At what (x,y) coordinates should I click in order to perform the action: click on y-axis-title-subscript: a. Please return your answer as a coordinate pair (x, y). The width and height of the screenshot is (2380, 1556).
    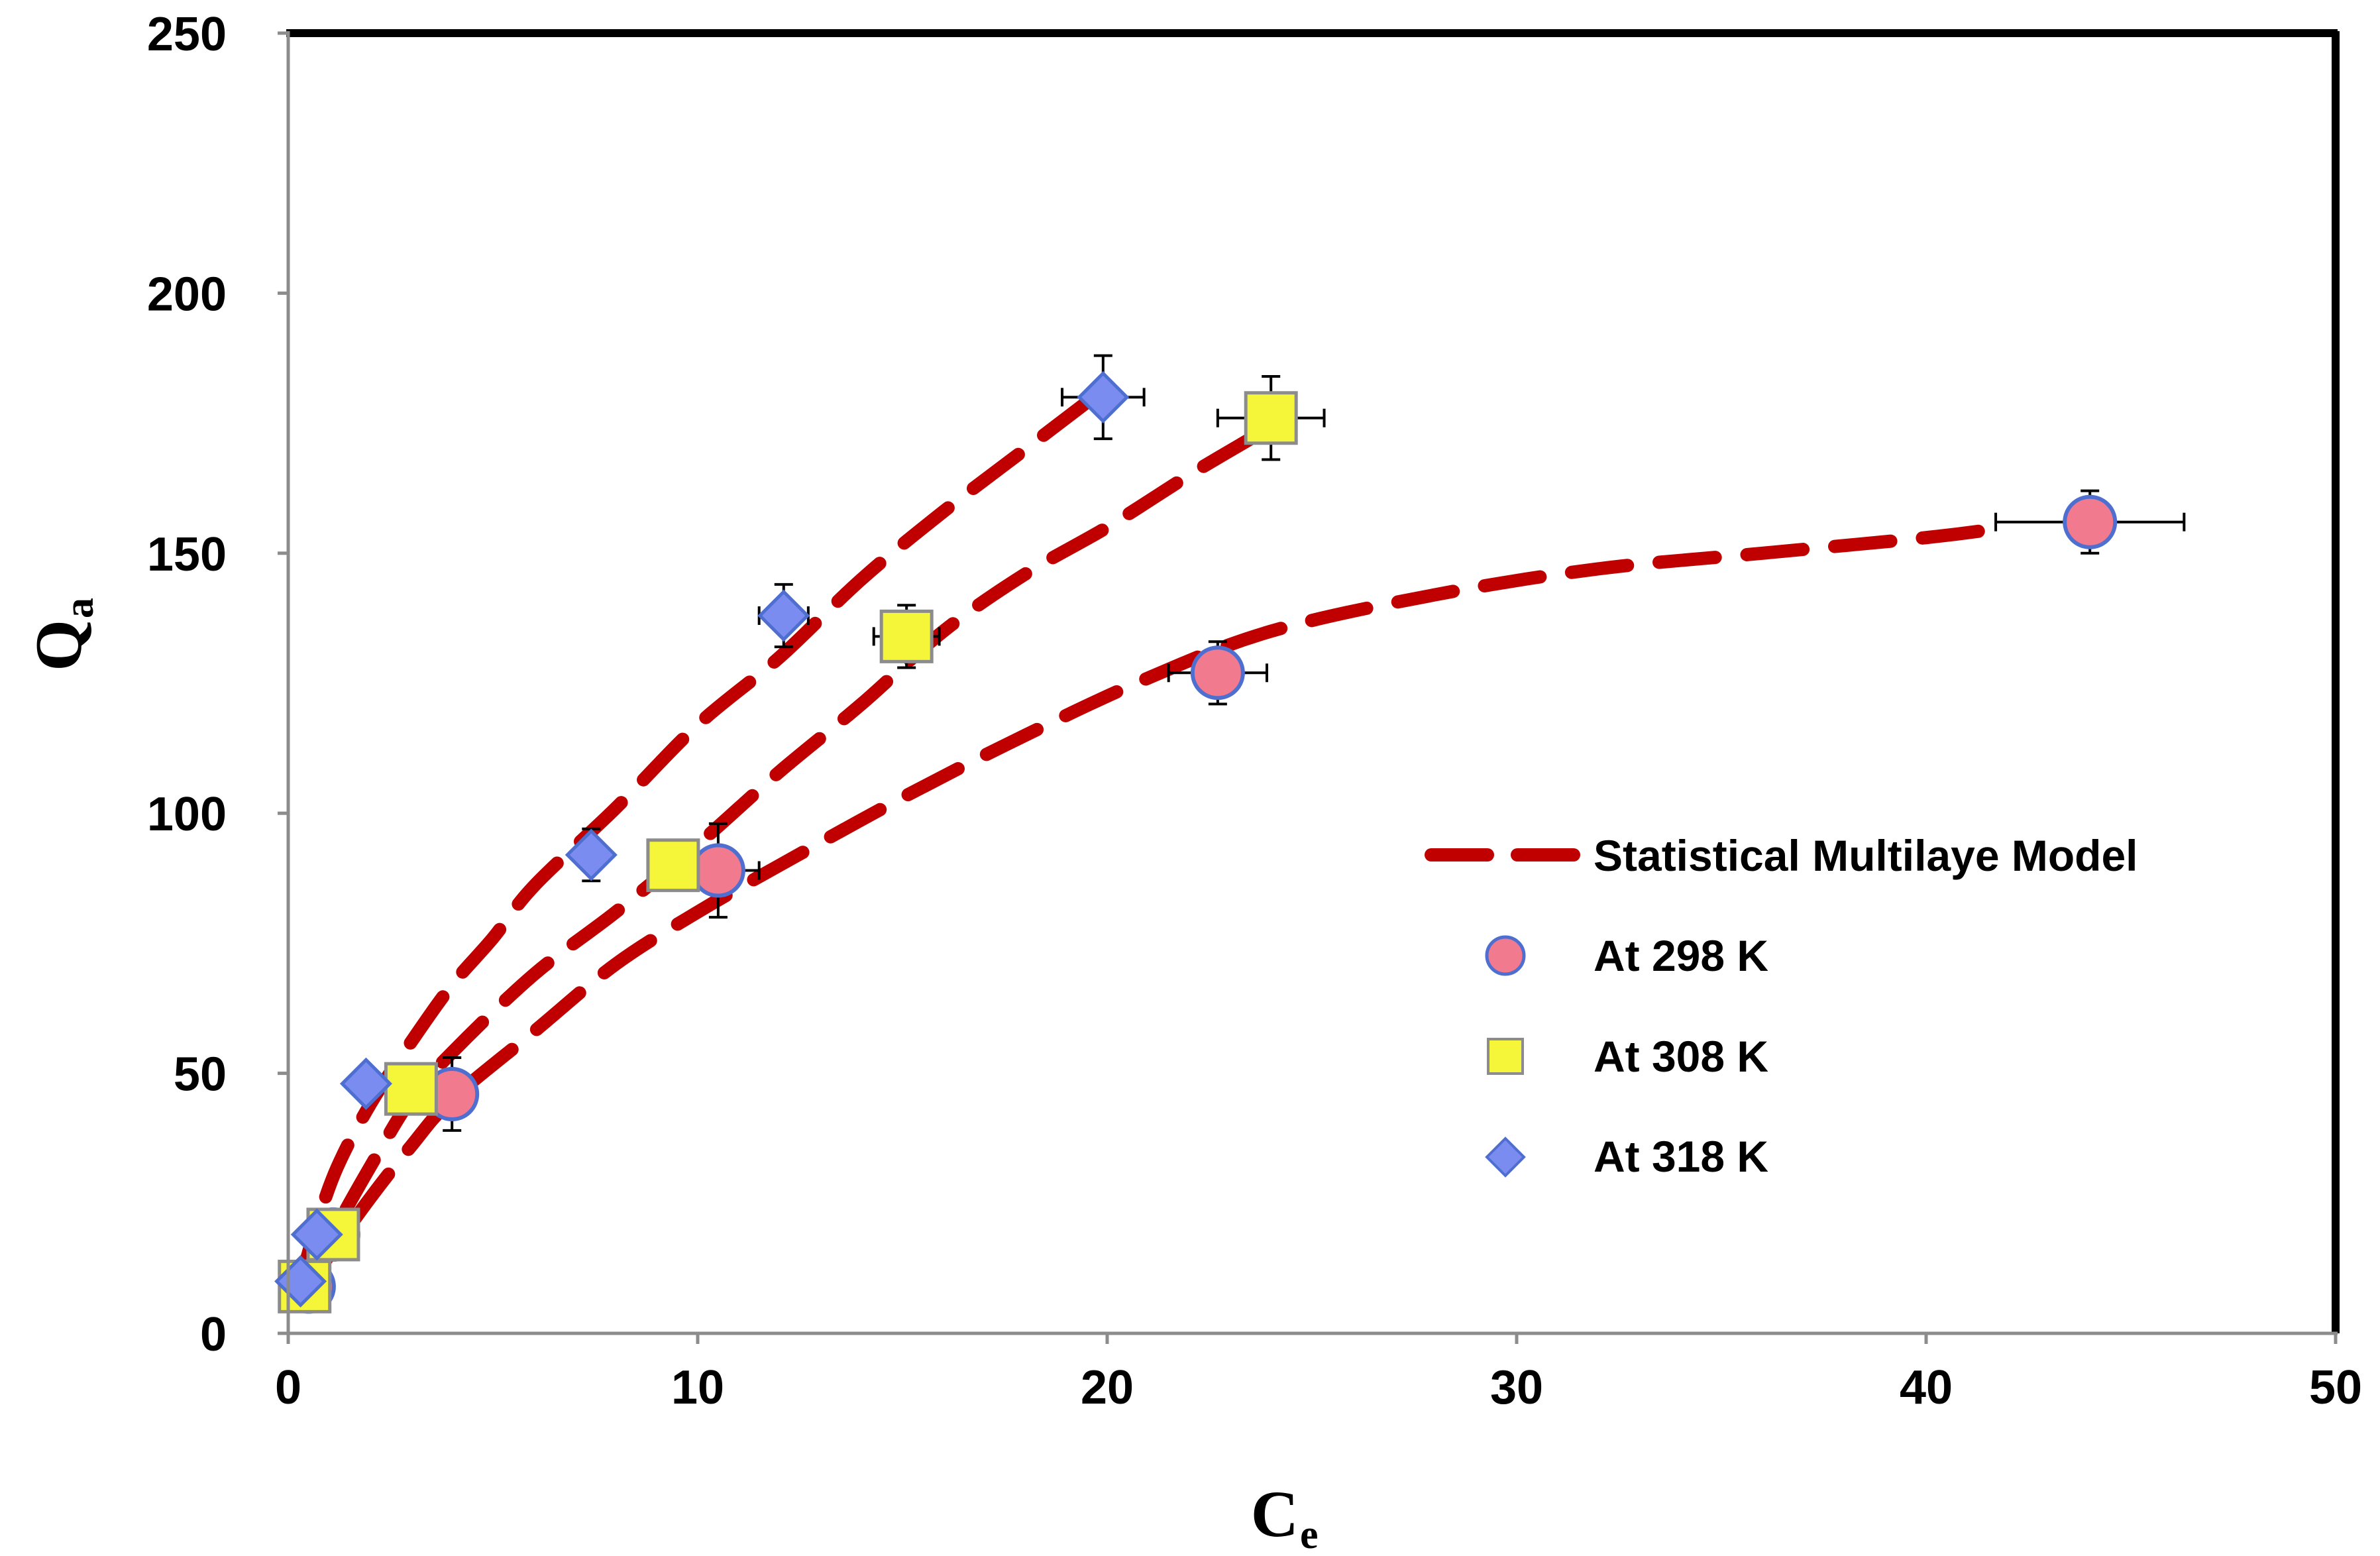
    Looking at the image, I should click on (79, 608).